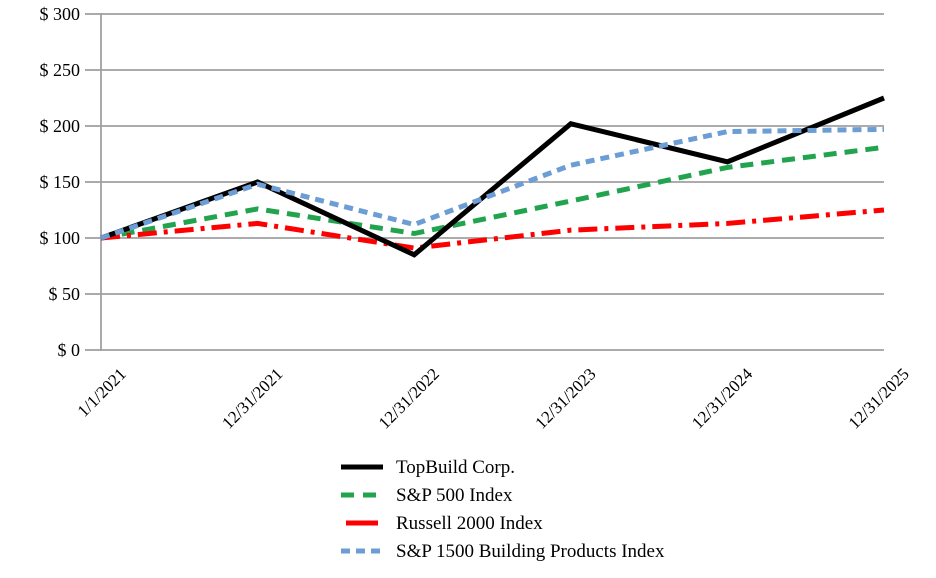 This screenshot has width=936, height=578. What do you see at coordinates (456, 467) in the screenshot?
I see `legend-label: TopBuild Corp.` at bounding box center [456, 467].